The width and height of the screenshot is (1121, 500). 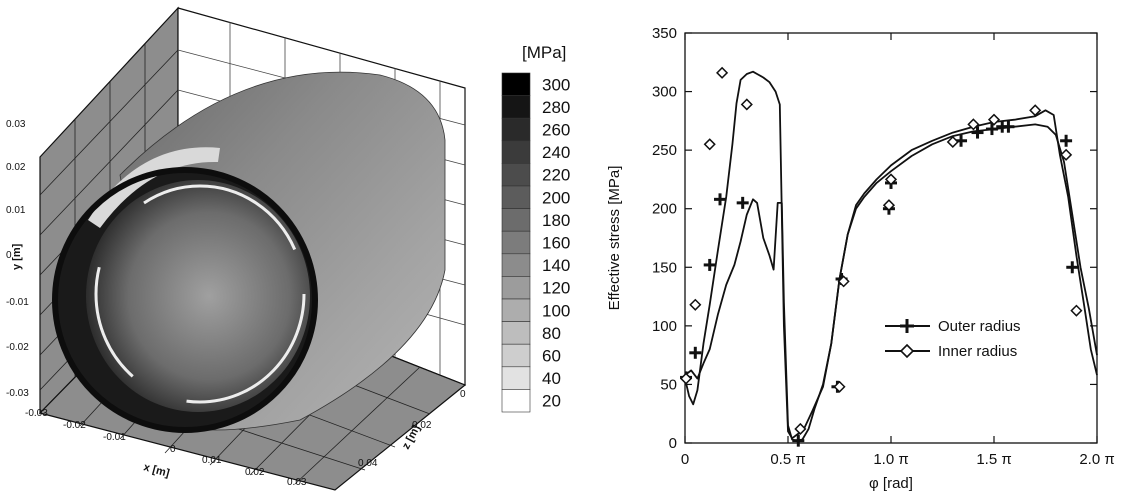 What do you see at coordinates (979, 326) in the screenshot?
I see `legend-label-outer: Outer radius` at bounding box center [979, 326].